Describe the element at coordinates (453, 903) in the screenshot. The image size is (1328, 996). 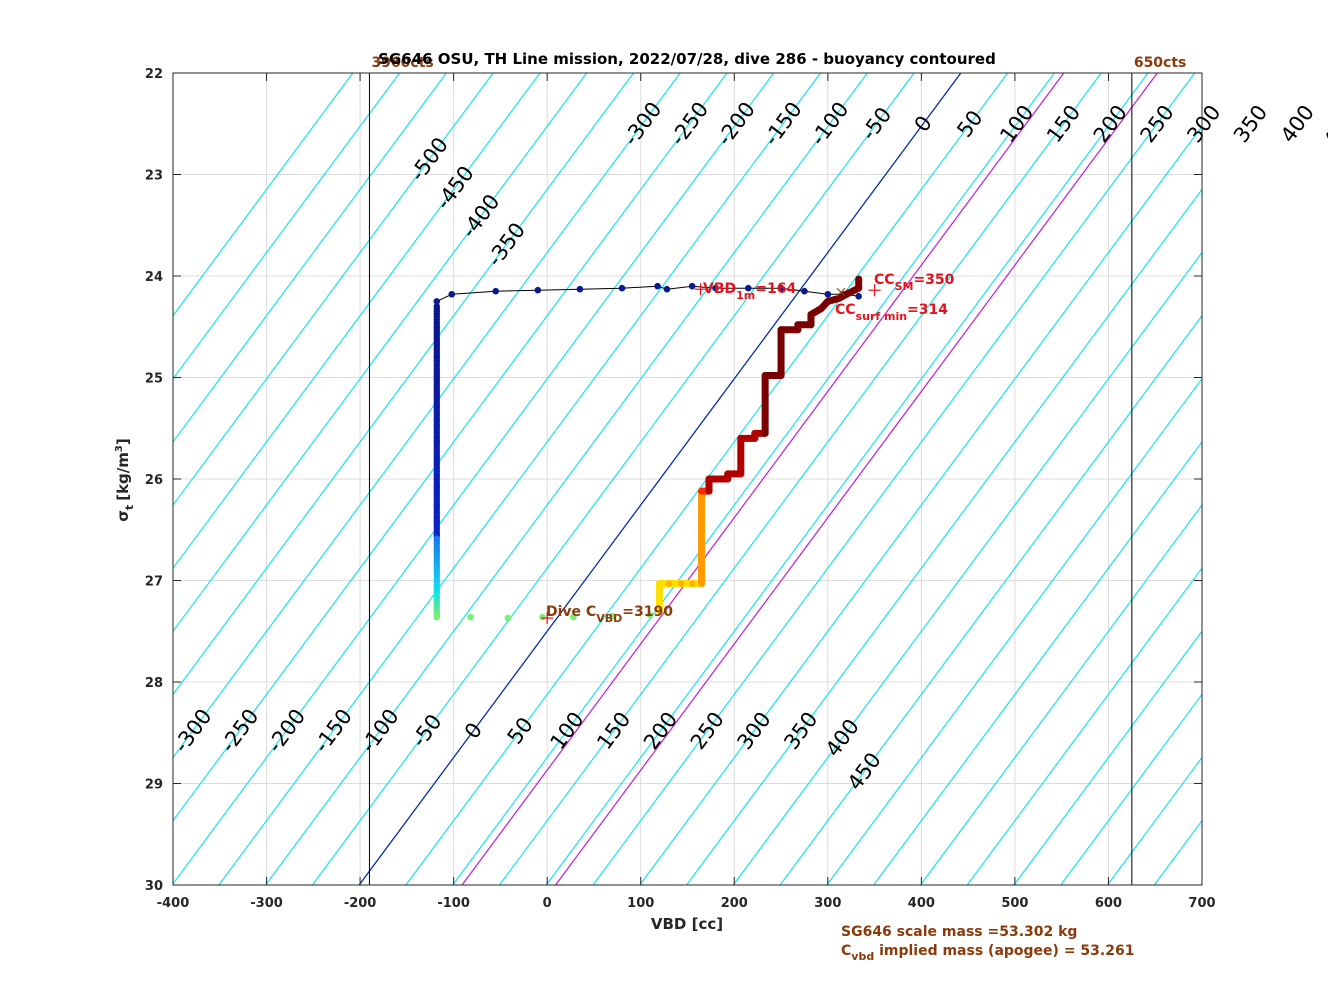
I see `x-tick-label: -100` at that location.